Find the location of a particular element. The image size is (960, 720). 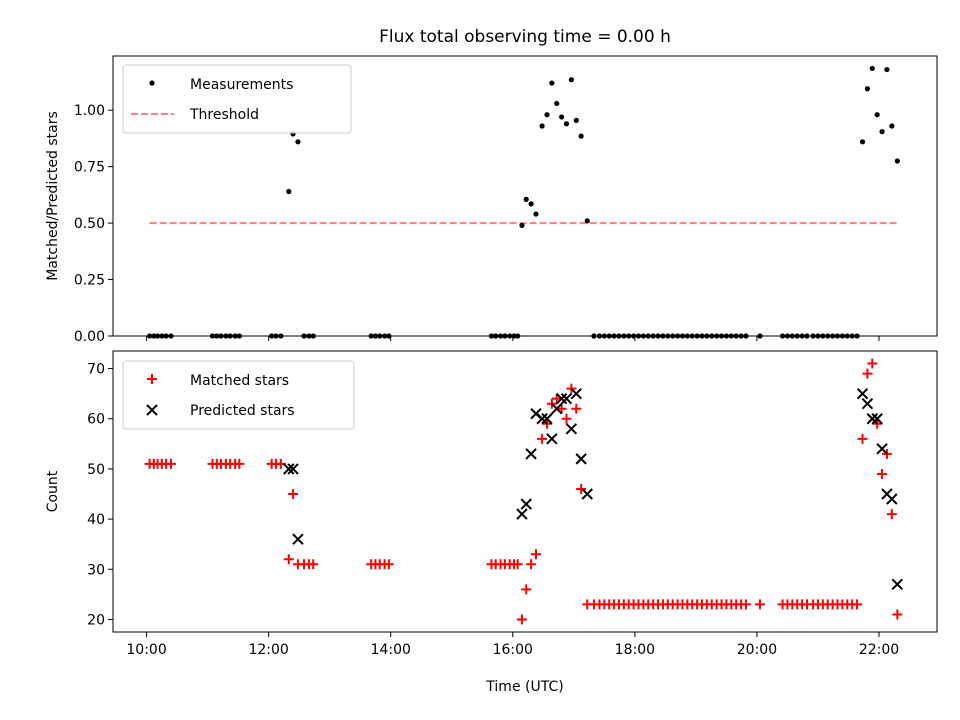

bottom-legend-box is located at coordinates (238, 395).